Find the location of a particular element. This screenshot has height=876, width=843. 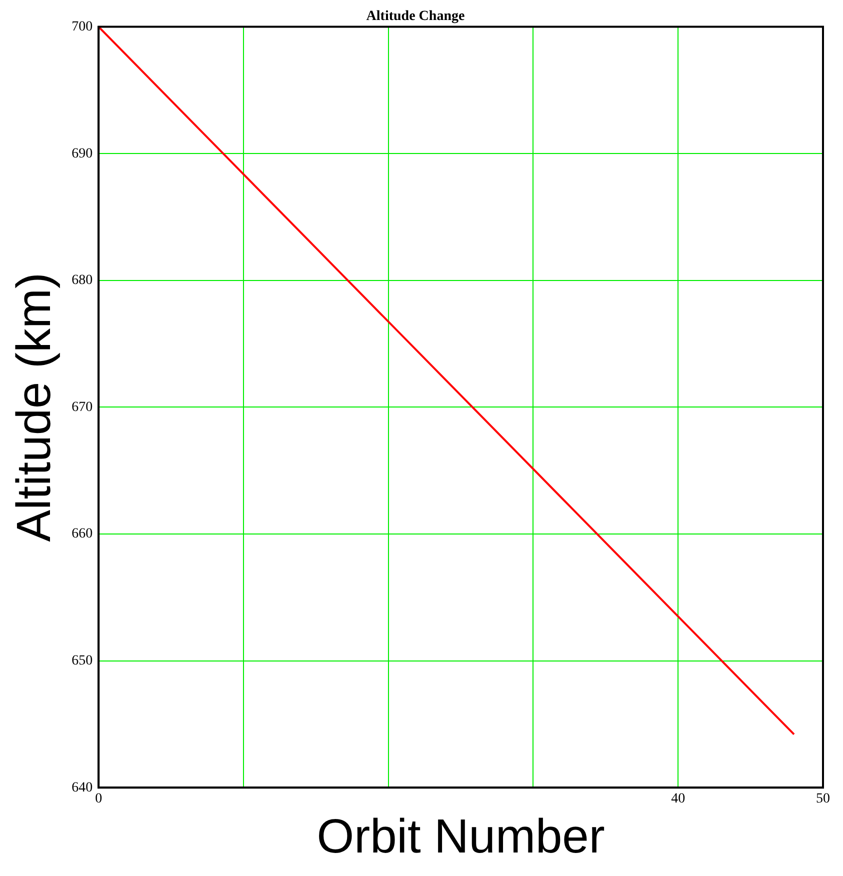

y-axis-title: Altitude (km) is located at coordinates (35, 407).